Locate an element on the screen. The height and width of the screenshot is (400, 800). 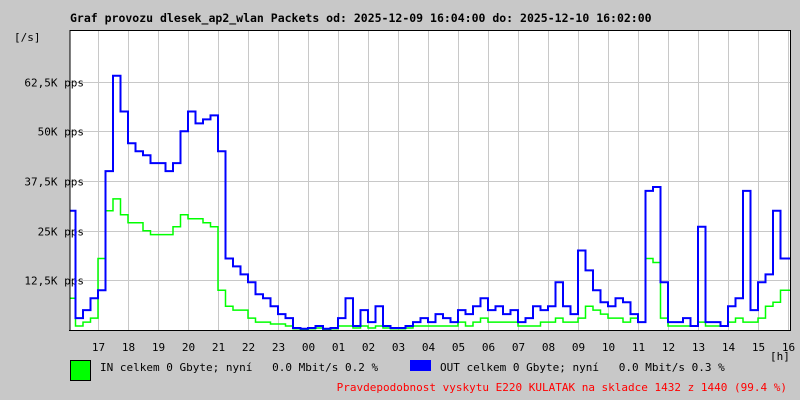
x-tick-label: 21 is located at coordinates (218, 347).